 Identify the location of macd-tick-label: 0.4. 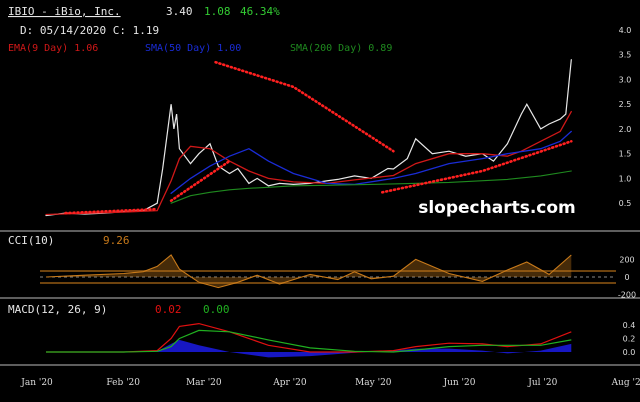
(629, 325).